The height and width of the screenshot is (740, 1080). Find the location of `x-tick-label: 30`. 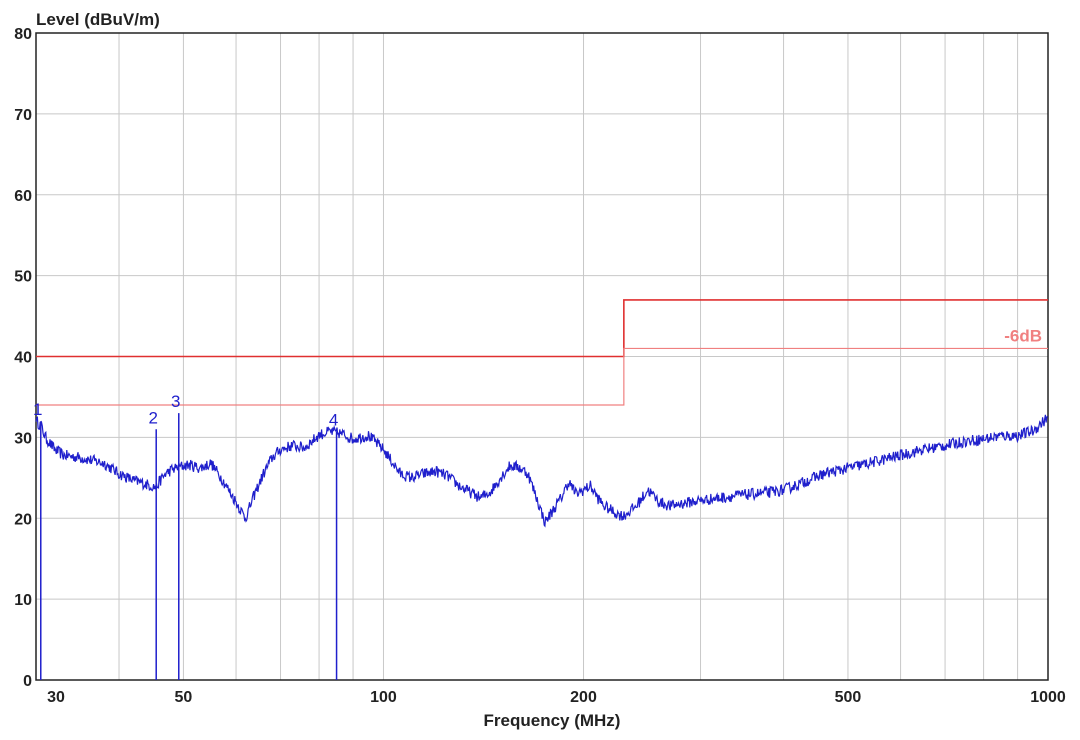

x-tick-label: 30 is located at coordinates (56, 697).